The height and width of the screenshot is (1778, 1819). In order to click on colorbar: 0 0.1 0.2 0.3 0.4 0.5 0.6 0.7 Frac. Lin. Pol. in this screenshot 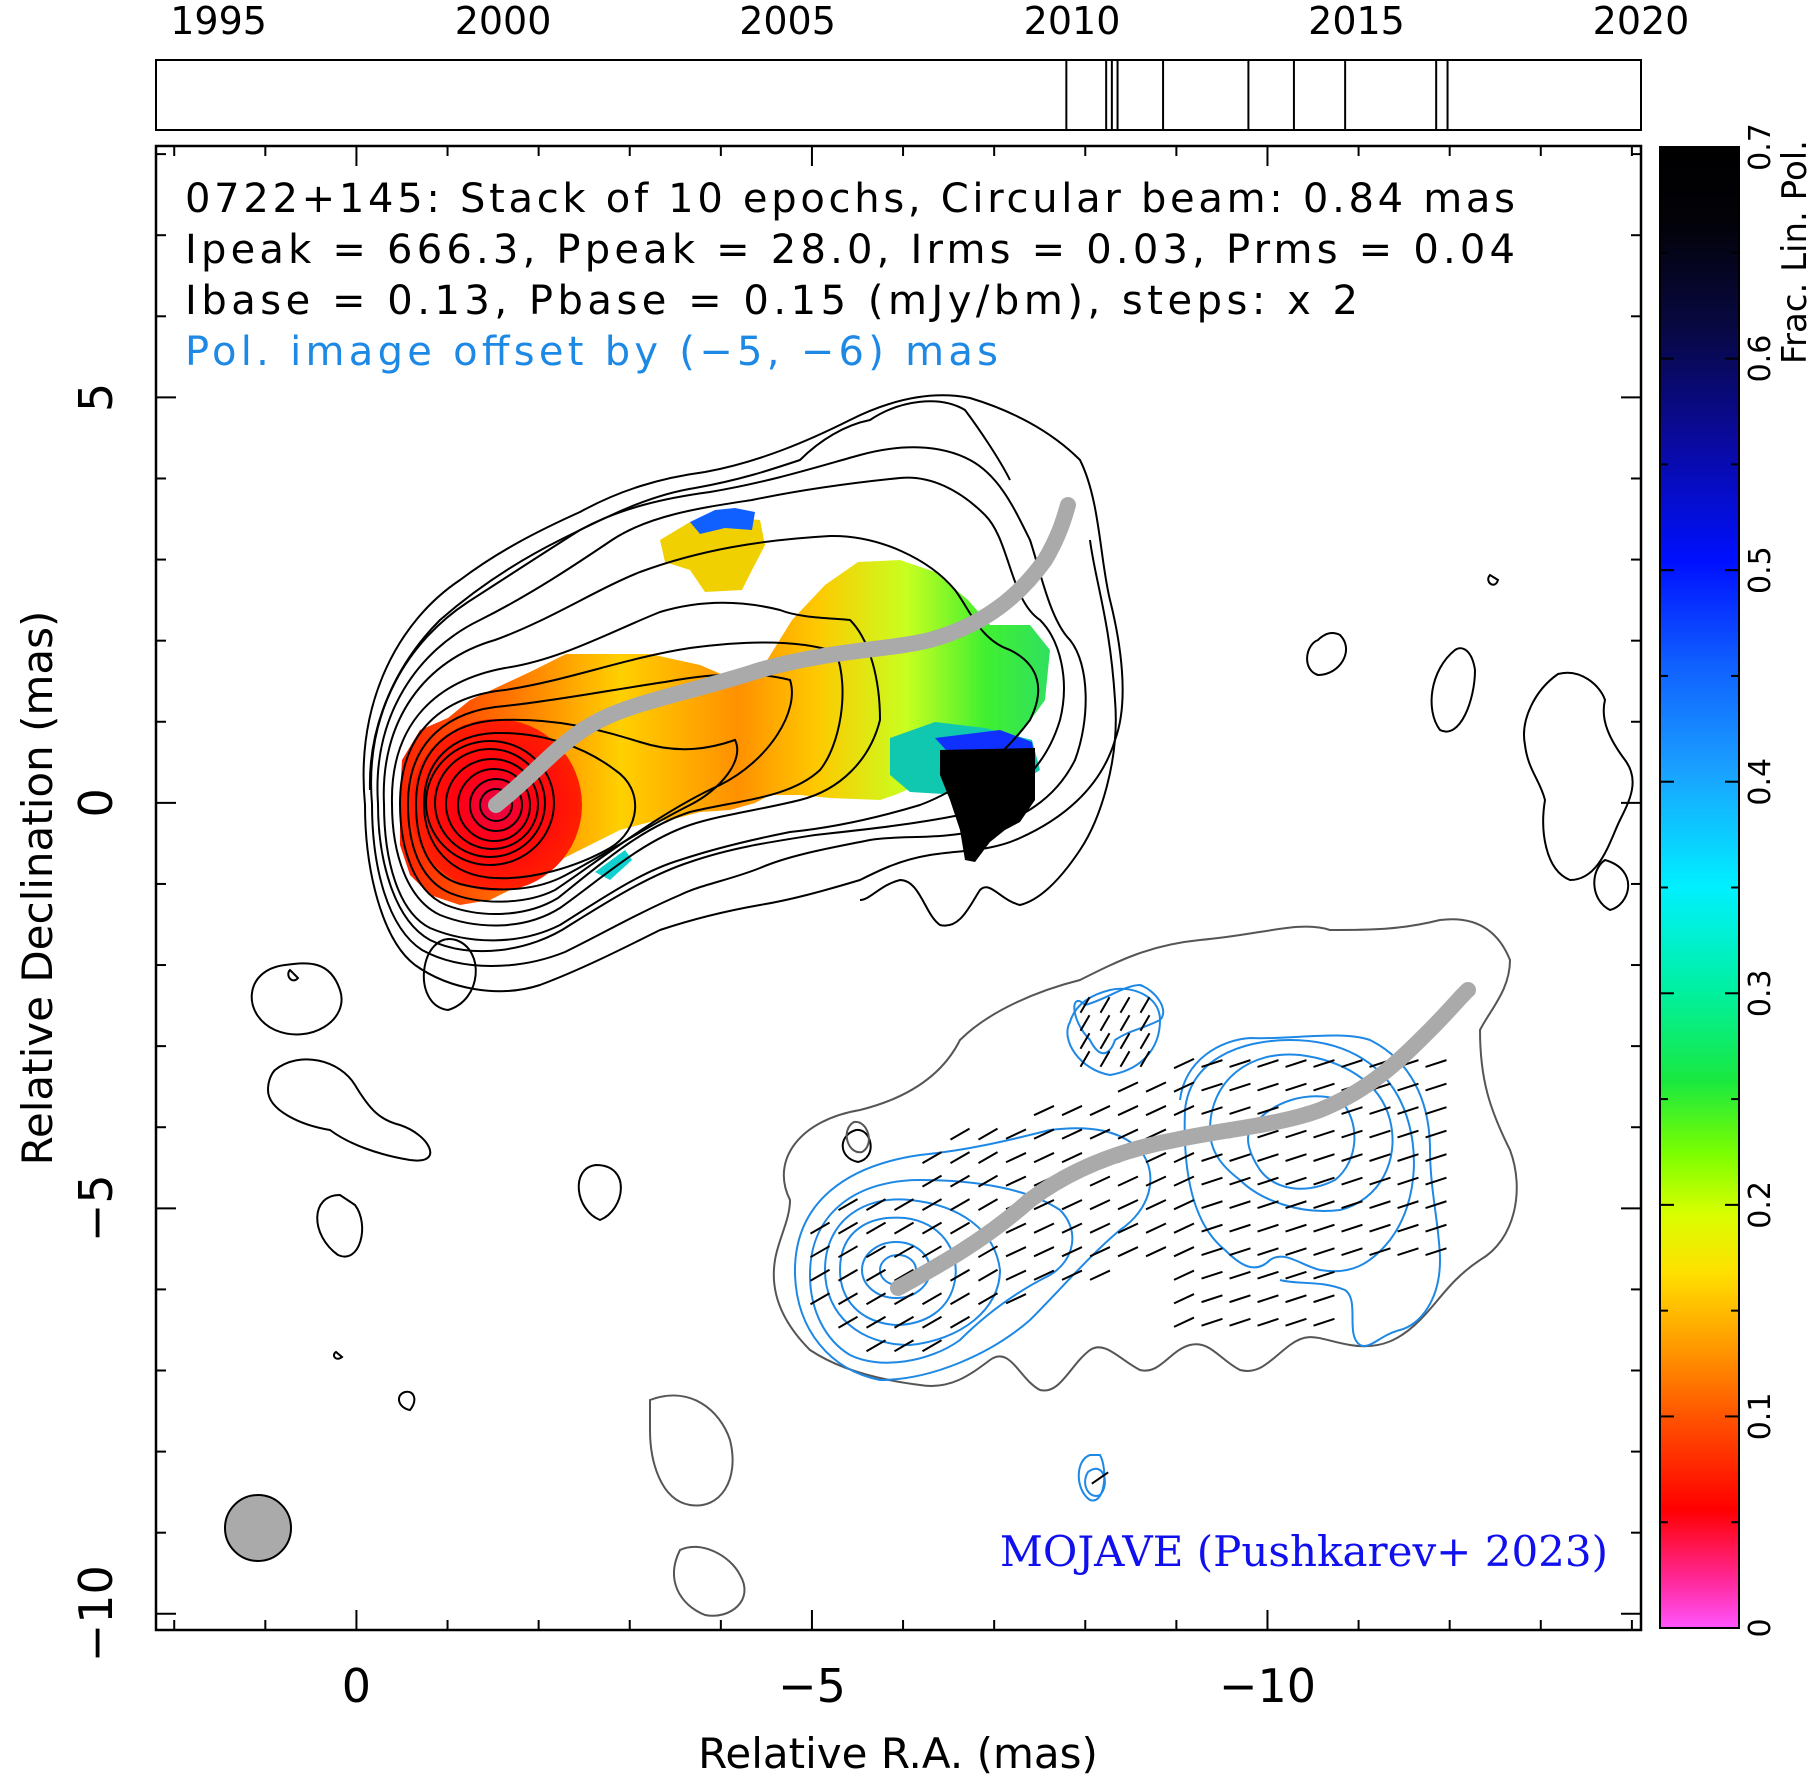, I will do `click(1737, 880)`.